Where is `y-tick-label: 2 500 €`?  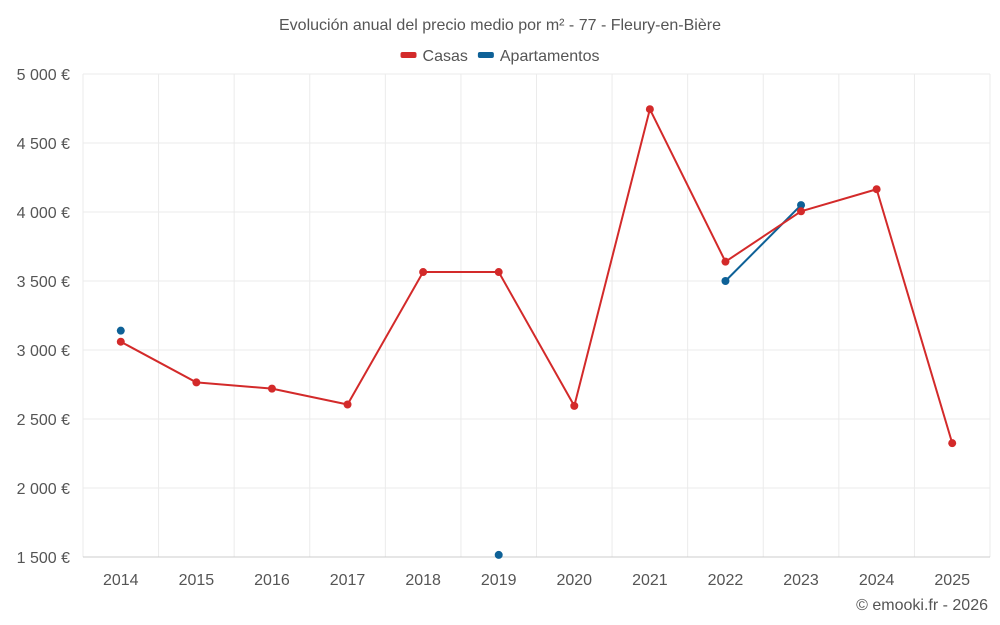
y-tick-label: 2 500 € is located at coordinates (43, 420).